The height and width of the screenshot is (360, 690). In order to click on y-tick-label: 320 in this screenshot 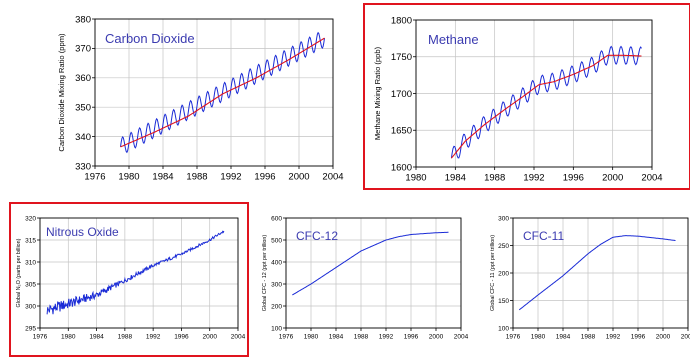, I will do `click(30, 218)`.